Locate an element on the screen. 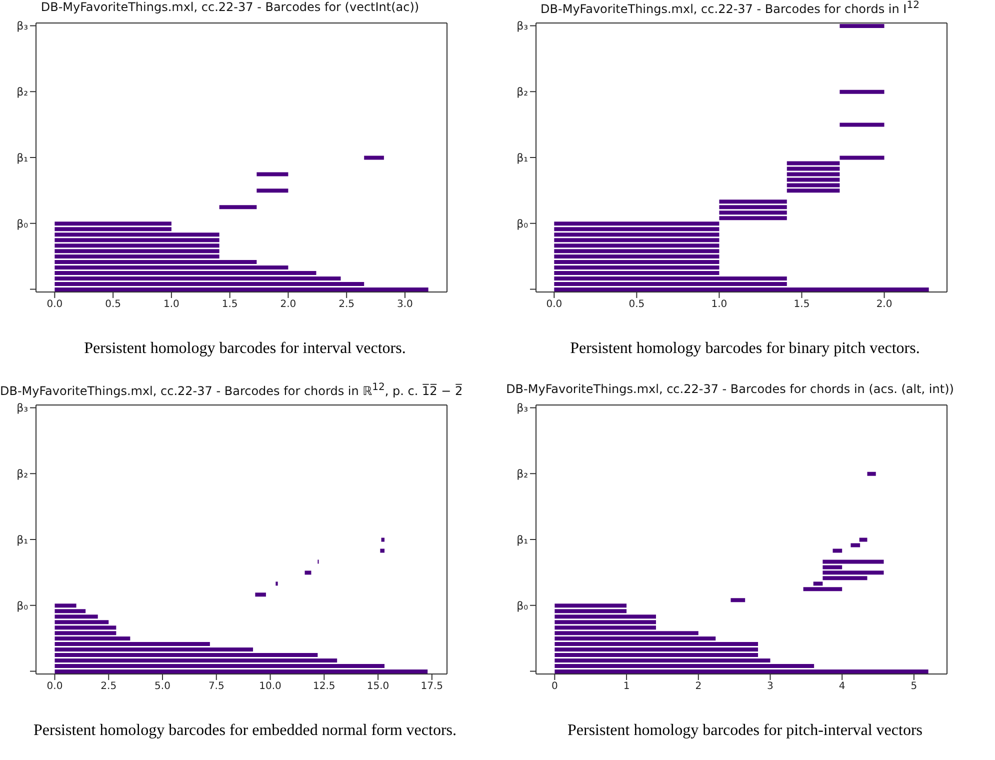 This screenshot has height=760, width=995. chart-title: DB-MyFavoriteThings.mxl, cc.22-37 - Barcodes for (vectInt(ac)) is located at coordinates (230, 8).